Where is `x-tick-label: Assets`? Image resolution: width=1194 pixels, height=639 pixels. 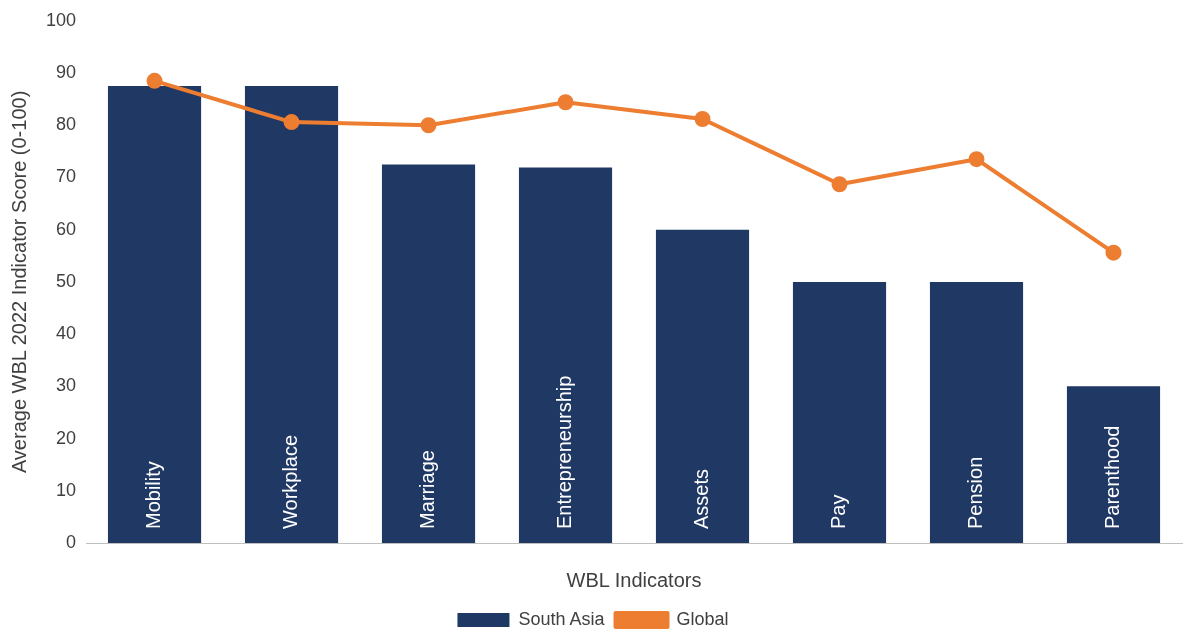
x-tick-label: Assets is located at coordinates (701, 498).